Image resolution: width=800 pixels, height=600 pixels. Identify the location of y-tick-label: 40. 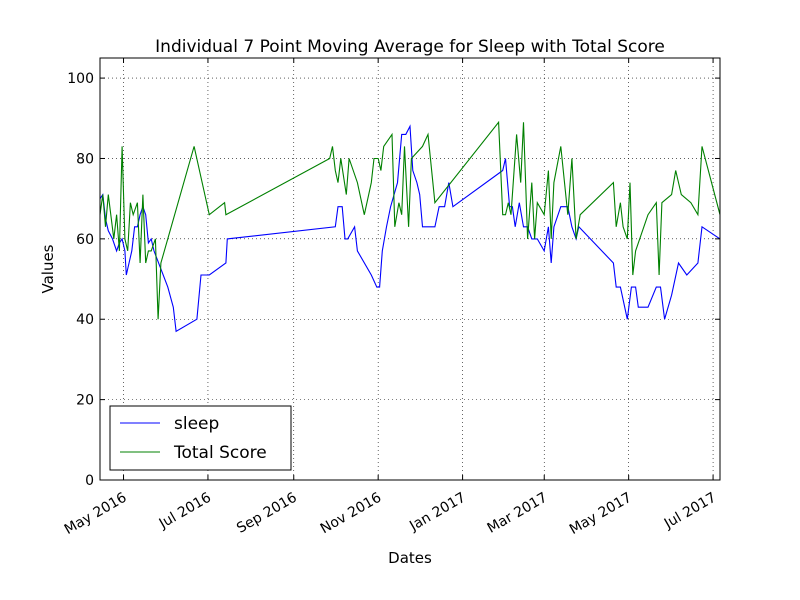
(85, 320).